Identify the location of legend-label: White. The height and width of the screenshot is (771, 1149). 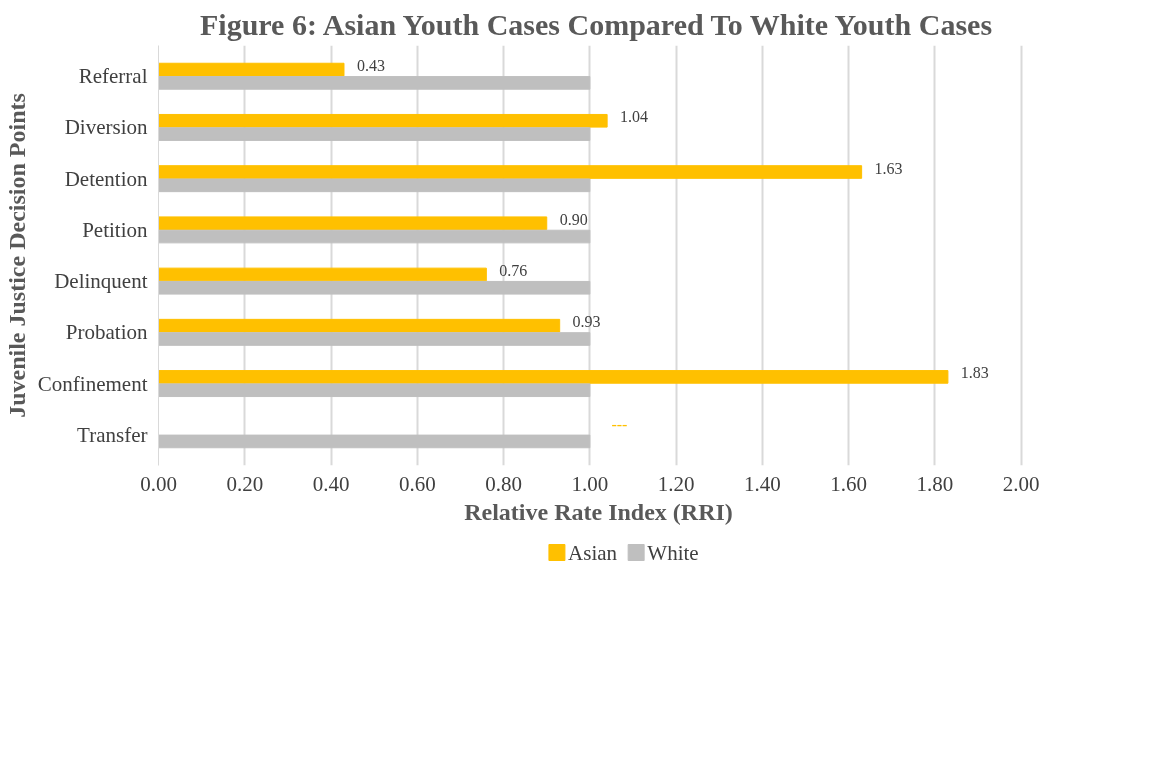
(673, 552).